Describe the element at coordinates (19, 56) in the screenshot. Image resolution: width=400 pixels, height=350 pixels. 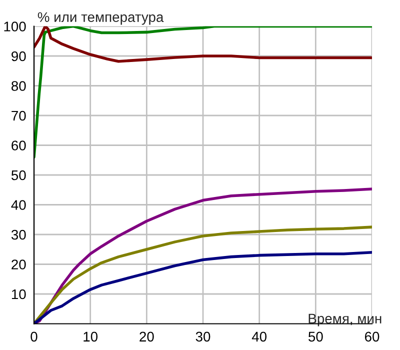
I see `y-tick-label: 90` at that location.